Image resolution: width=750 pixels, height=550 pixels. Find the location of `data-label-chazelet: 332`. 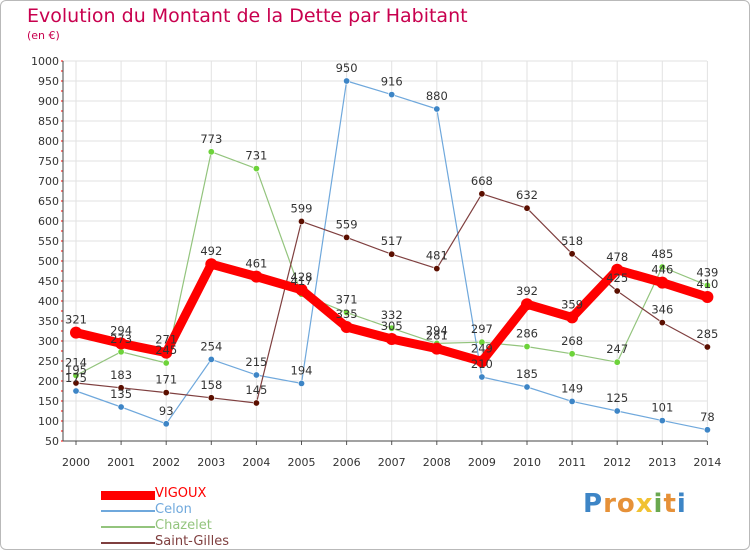

data-label-chazelet: 332 is located at coordinates (392, 315).